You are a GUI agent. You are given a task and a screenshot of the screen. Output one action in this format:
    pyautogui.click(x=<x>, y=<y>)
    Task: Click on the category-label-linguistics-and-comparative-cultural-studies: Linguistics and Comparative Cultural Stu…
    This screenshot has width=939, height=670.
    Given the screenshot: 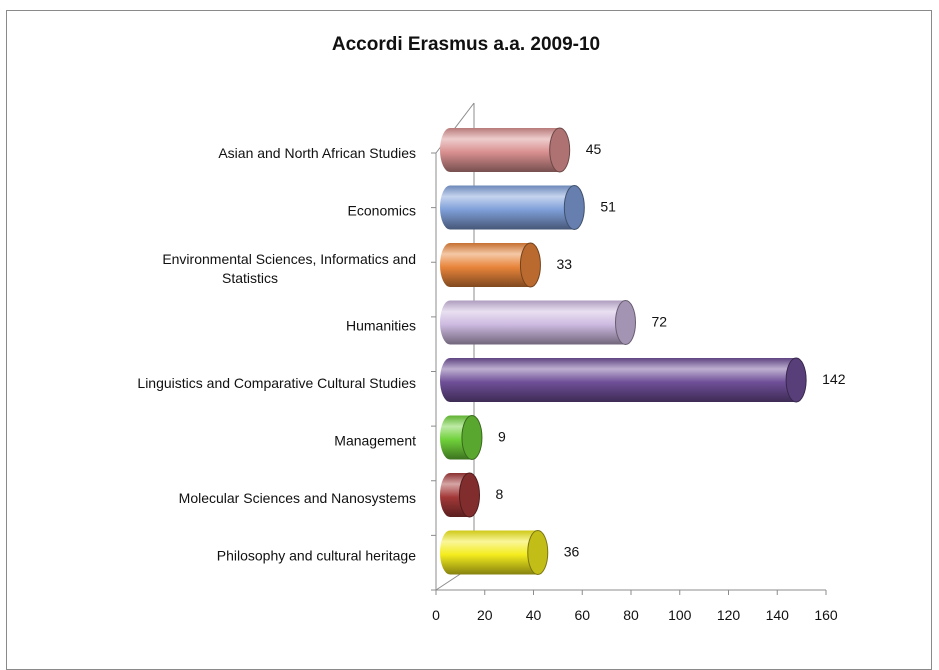 What is the action you would take?
    pyautogui.click(x=276, y=383)
    